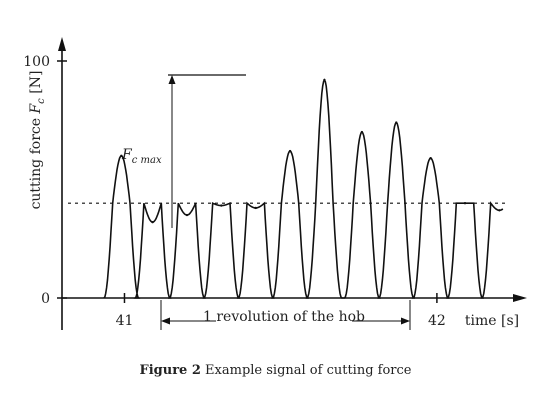  I want to click on revolution-label: 1 revolution of the hob, so click(284, 317).